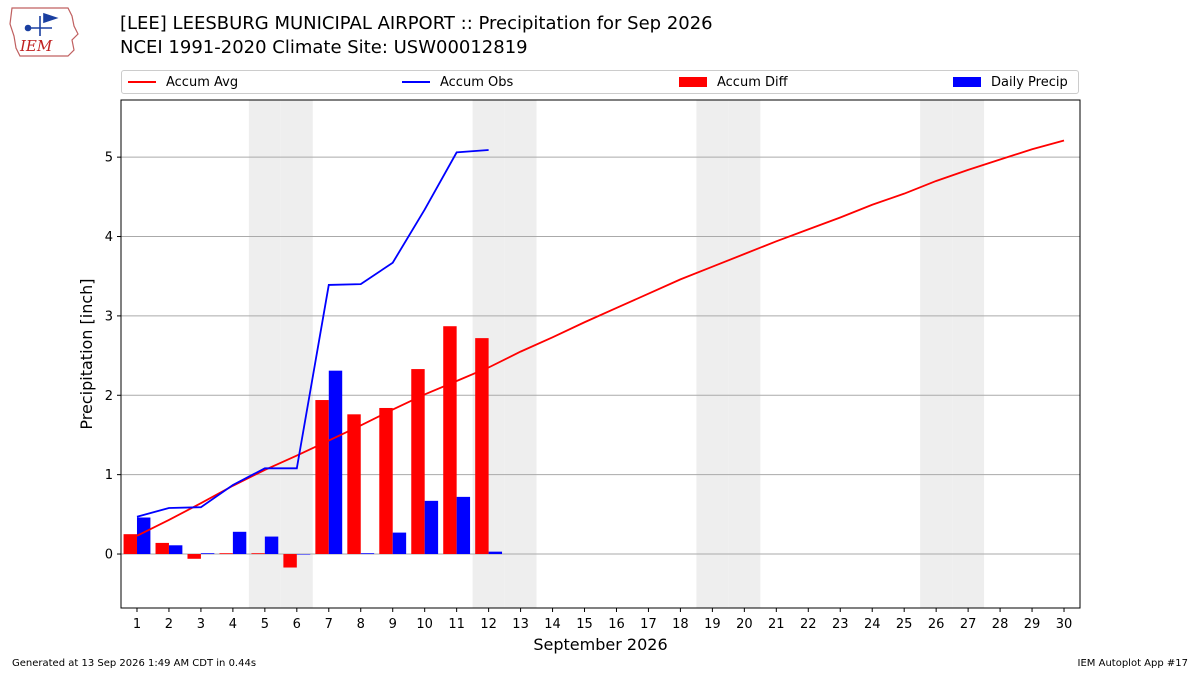 This screenshot has width=1200, height=675. Describe the element at coordinates (936, 624) in the screenshot. I see `x-tick-label-26: 26` at that location.